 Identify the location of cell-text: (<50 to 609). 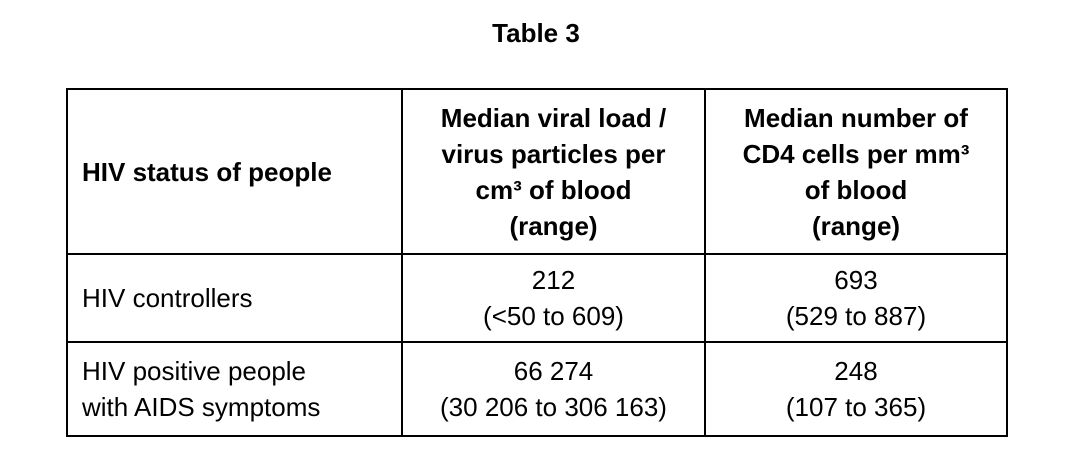
(553, 316).